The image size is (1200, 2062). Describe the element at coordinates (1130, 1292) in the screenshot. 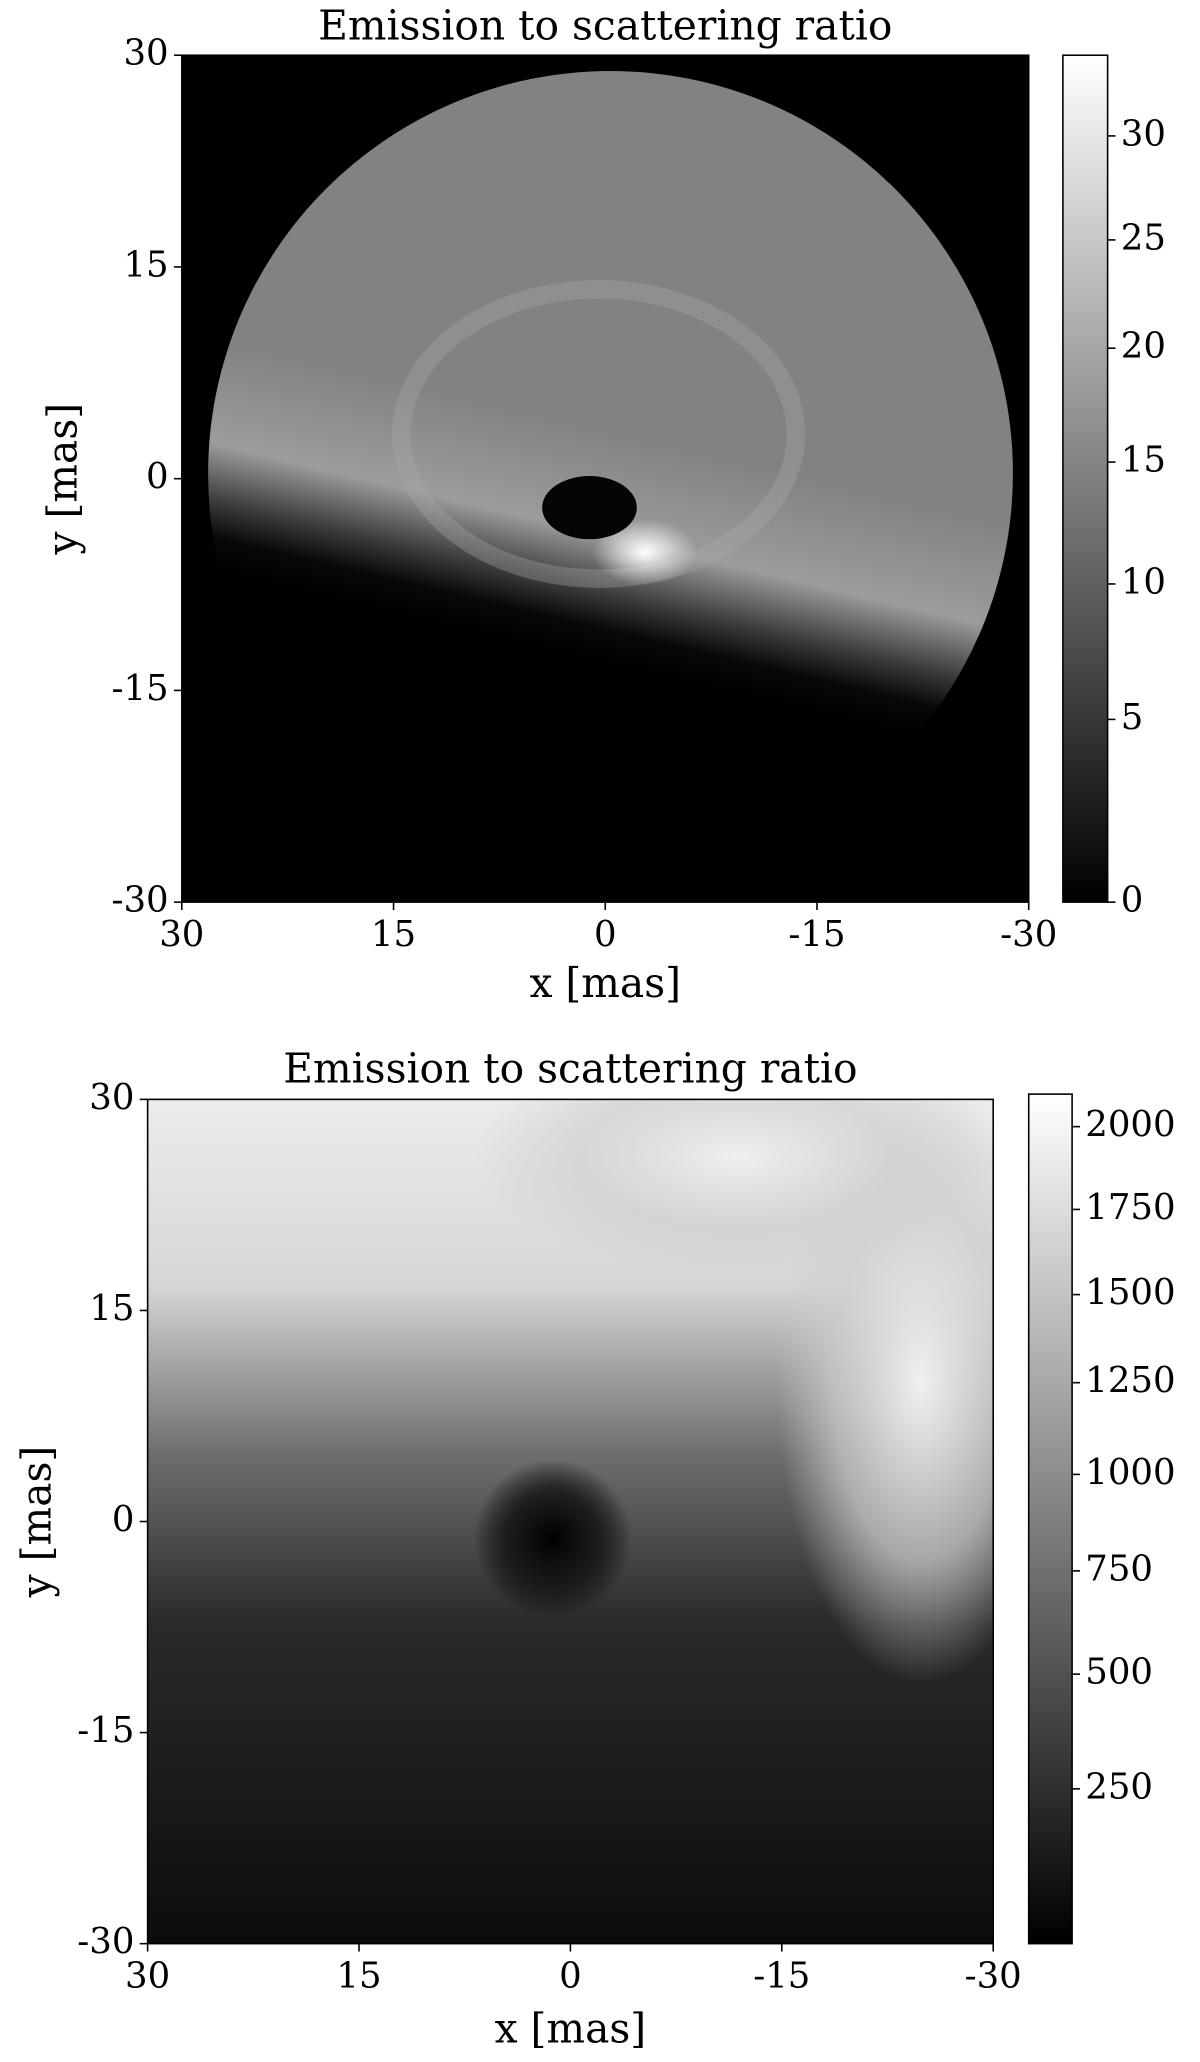

I see `colorbar-tick-label: 1500` at that location.